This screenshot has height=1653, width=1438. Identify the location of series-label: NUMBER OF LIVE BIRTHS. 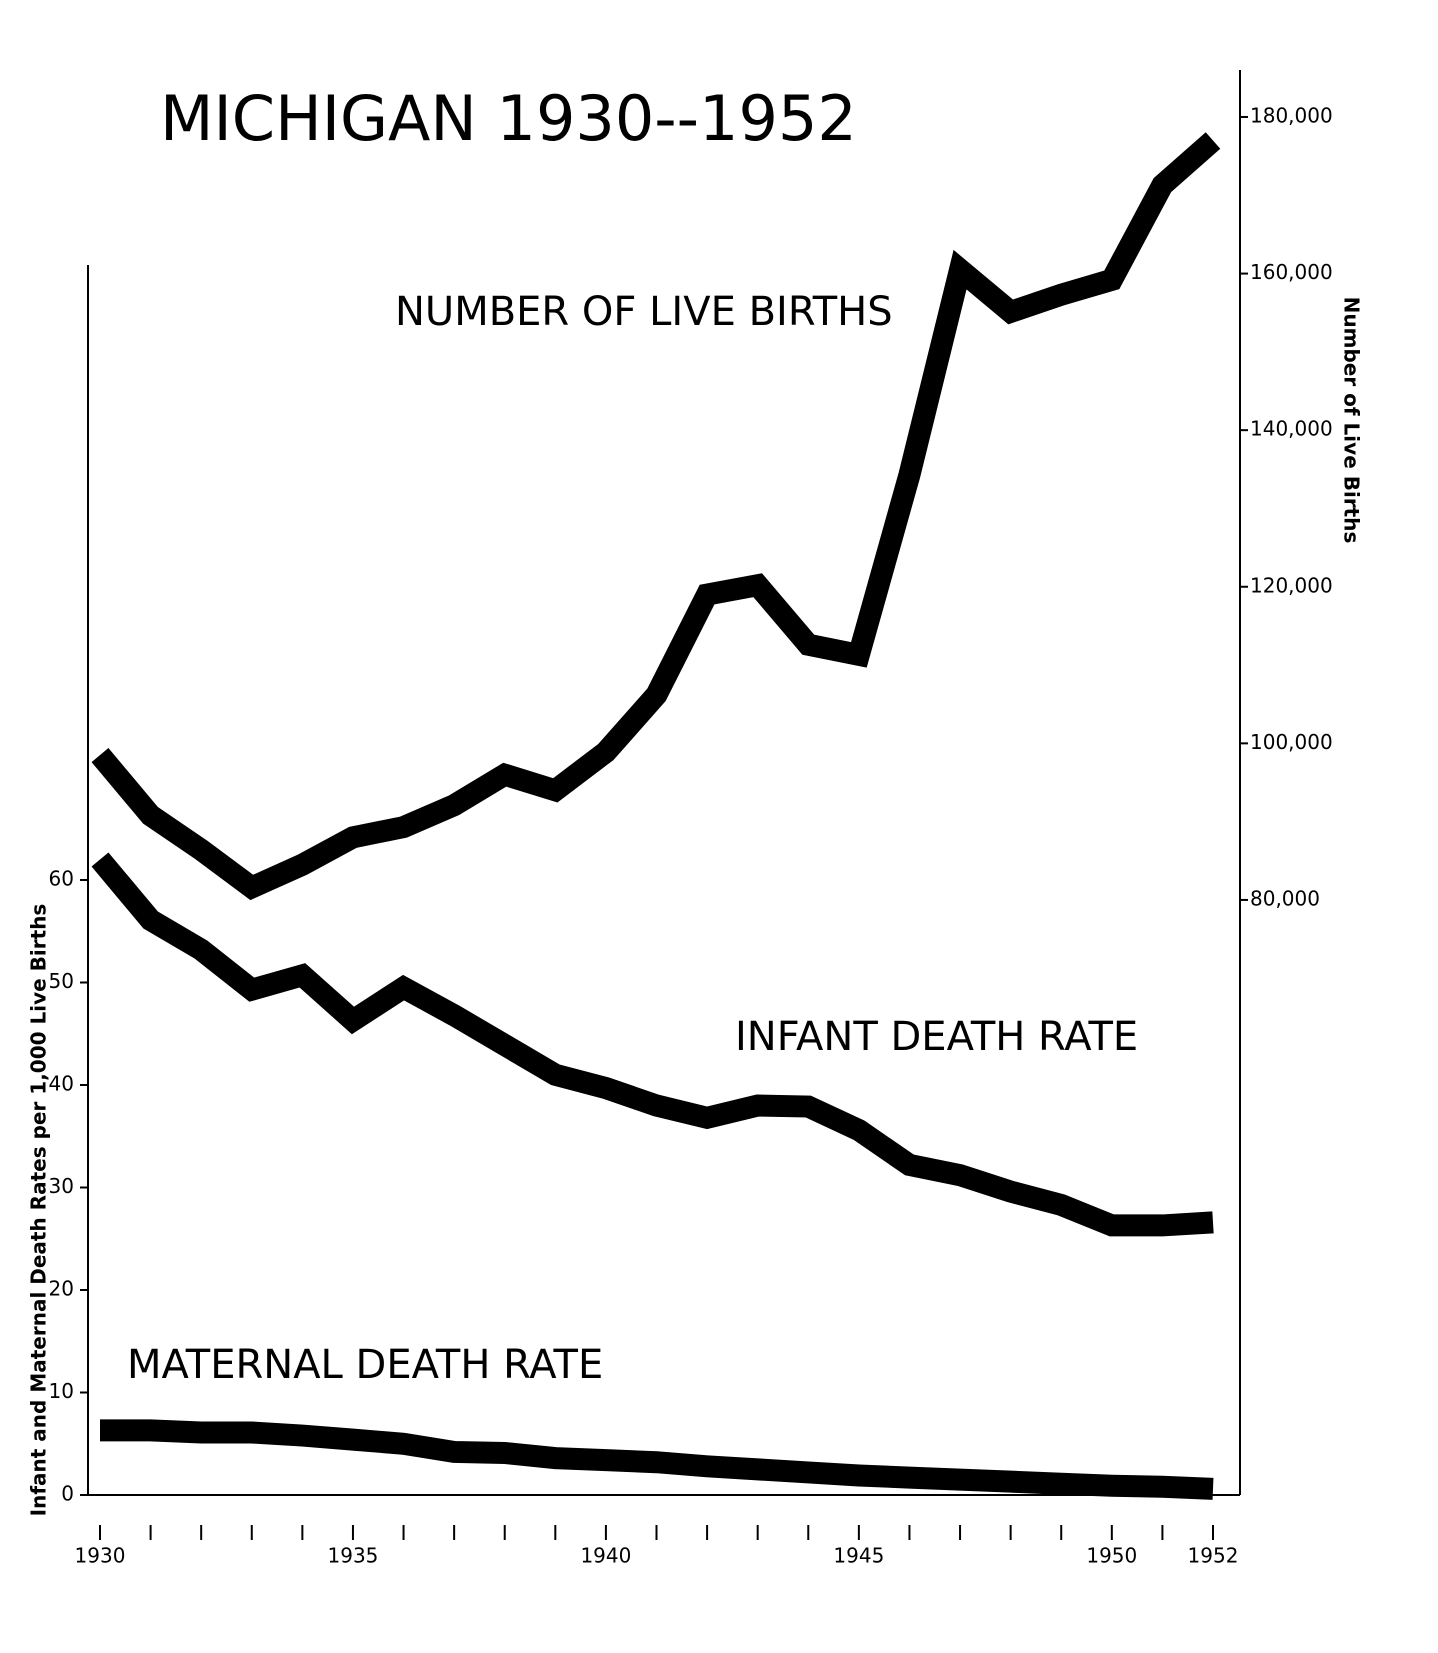
(644, 312).